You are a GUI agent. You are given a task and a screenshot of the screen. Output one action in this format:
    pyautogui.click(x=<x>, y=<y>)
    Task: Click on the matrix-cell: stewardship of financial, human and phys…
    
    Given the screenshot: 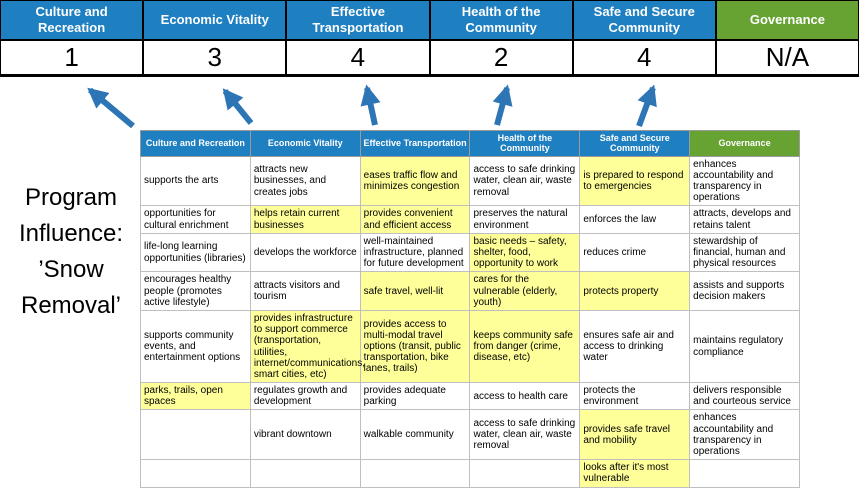 What is the action you would take?
    pyautogui.click(x=744, y=252)
    